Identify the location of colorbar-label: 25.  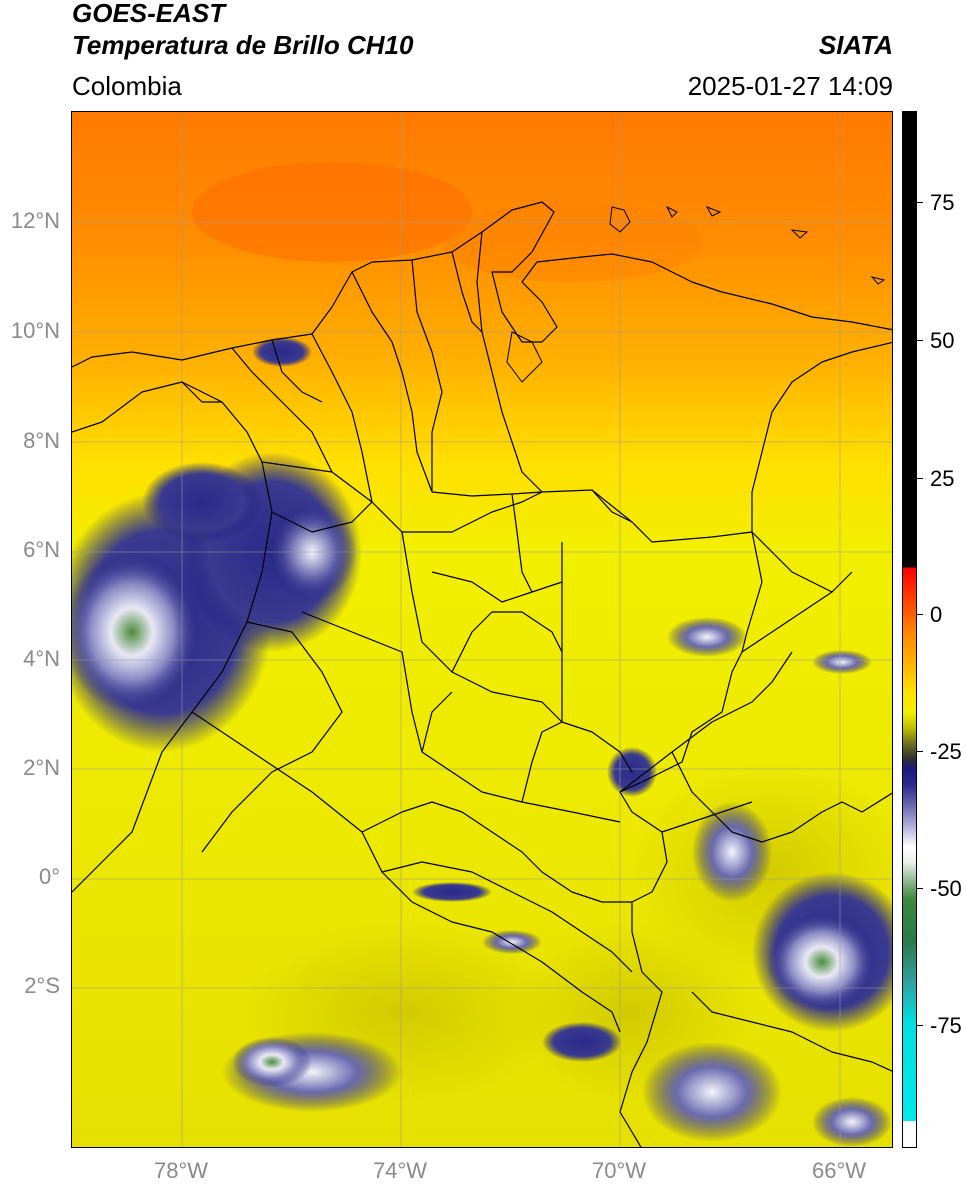
(942, 478).